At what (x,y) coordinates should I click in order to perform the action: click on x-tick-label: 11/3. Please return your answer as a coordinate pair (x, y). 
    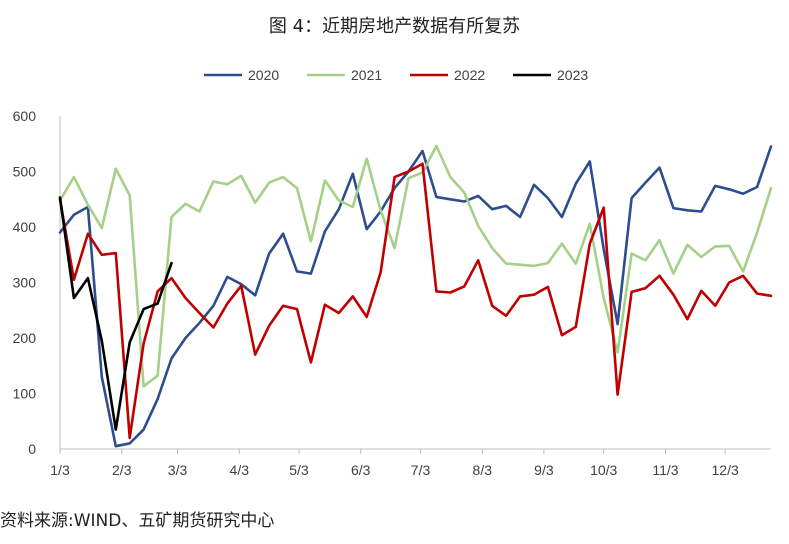
    Looking at the image, I should click on (665, 470).